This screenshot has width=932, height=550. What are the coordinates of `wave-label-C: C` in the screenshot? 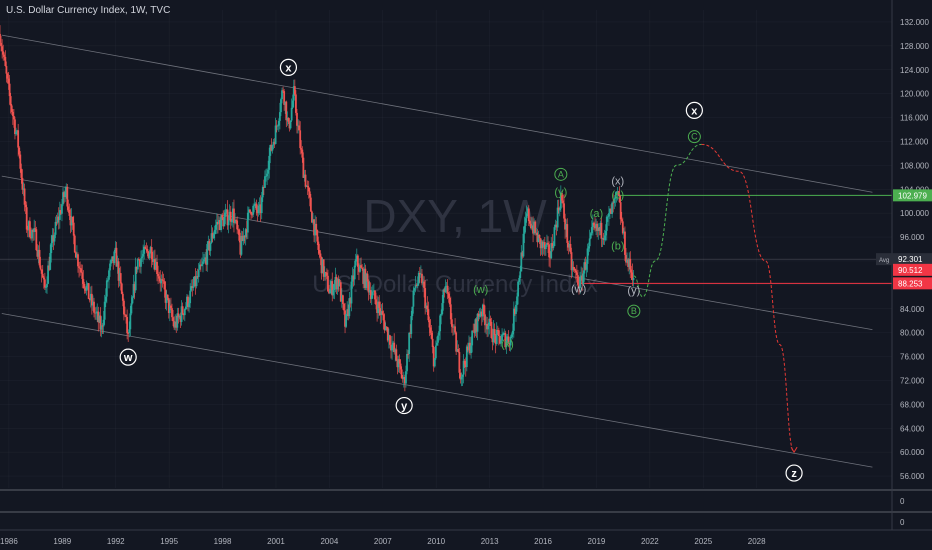 It's located at (694, 137).